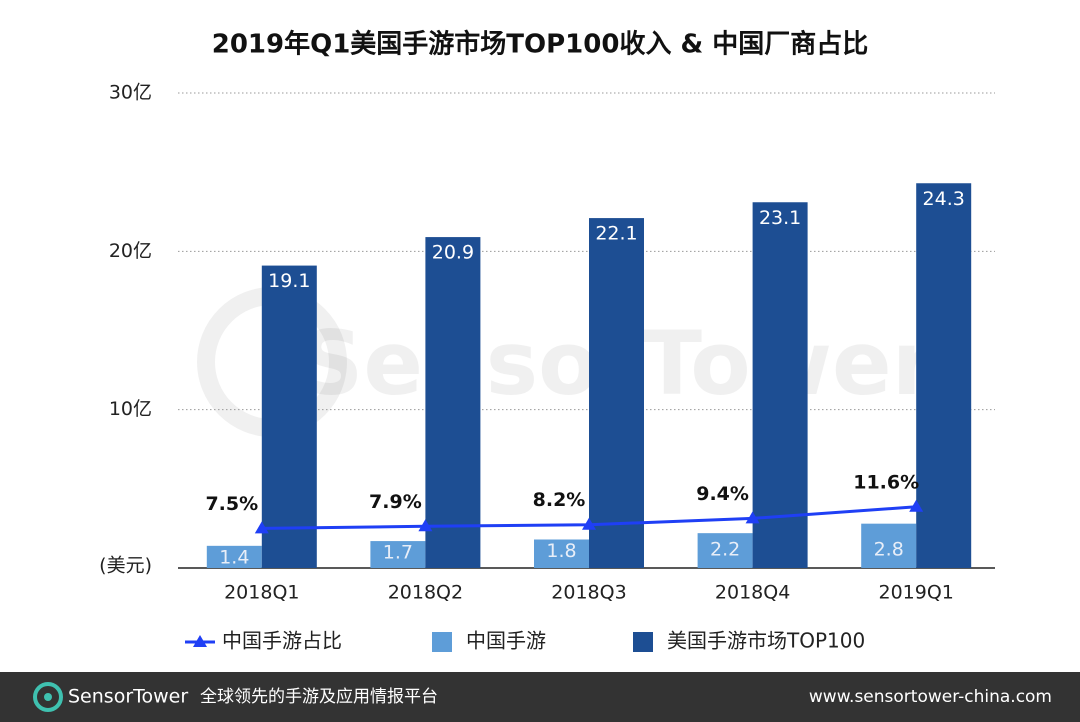 This screenshot has height=722, width=1080. I want to click on x-tick-label: 2018Q3, so click(588, 593).